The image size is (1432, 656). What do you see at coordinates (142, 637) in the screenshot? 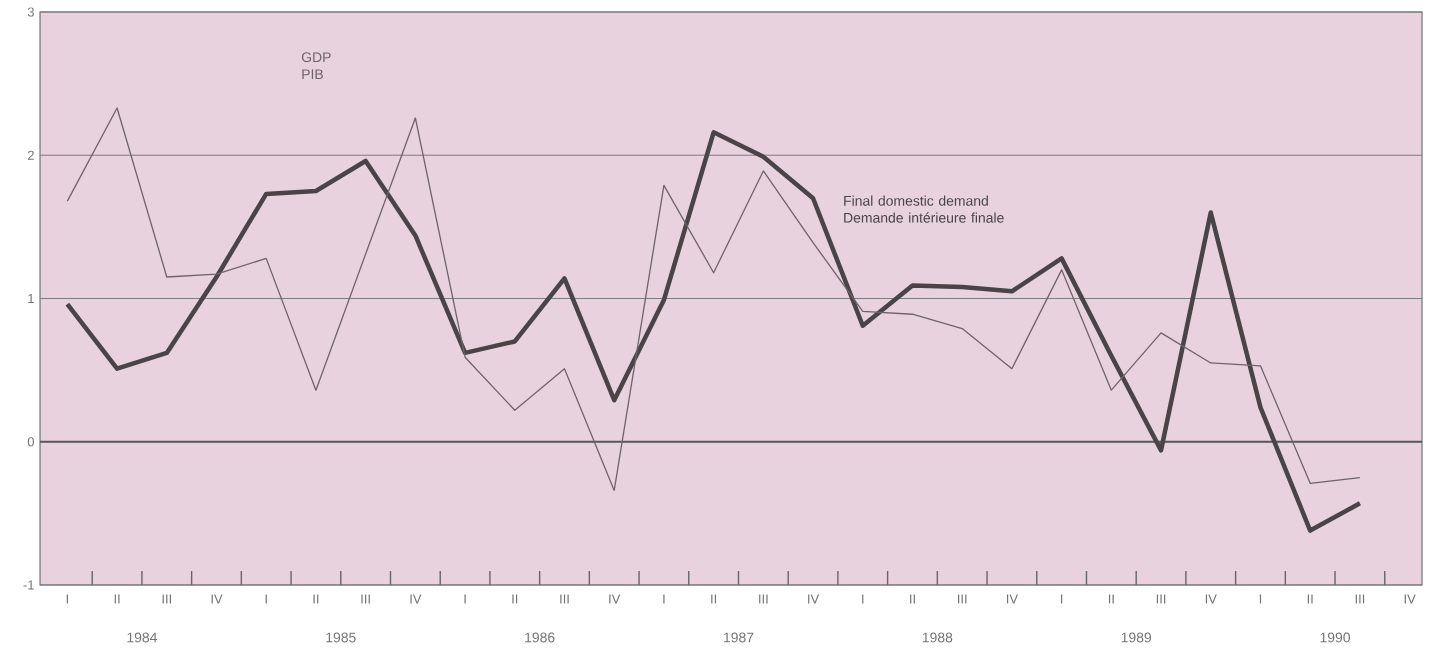
I see `text: 1984` at bounding box center [142, 637].